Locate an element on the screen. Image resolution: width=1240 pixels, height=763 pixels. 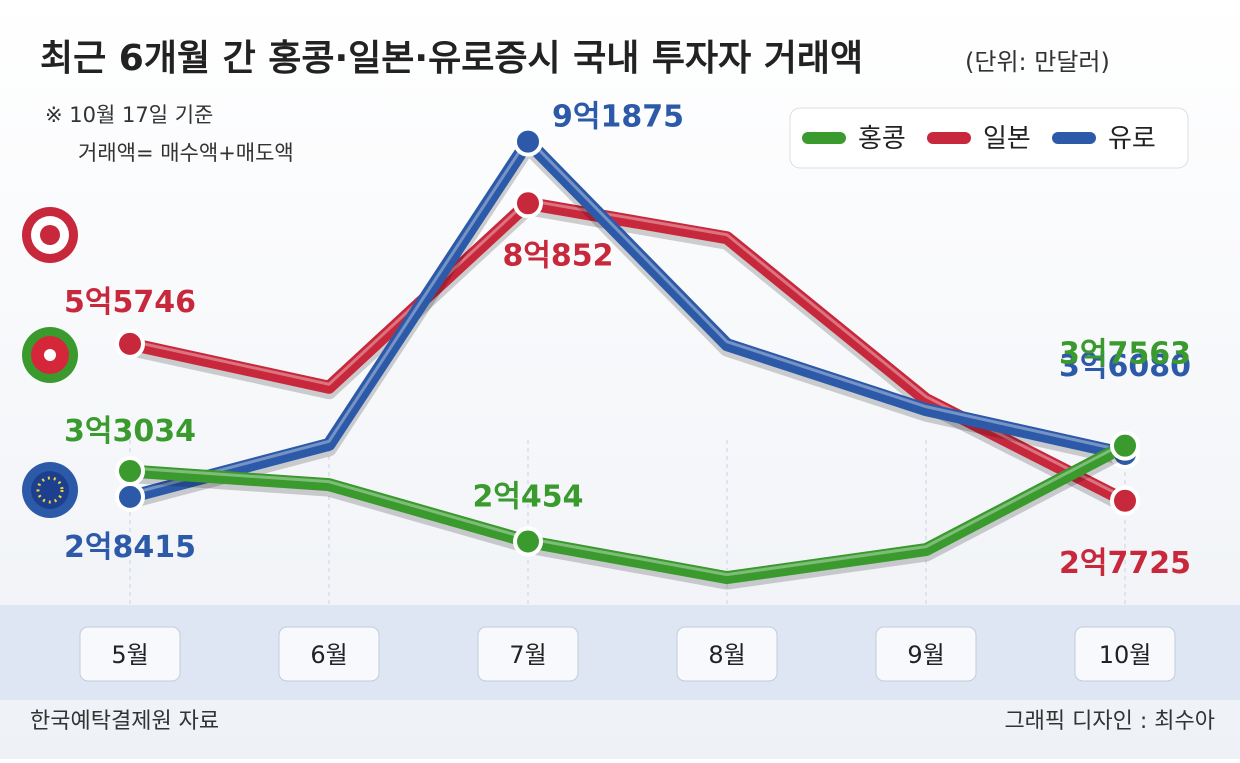
x-tick-label: 8월 is located at coordinates (726, 655).